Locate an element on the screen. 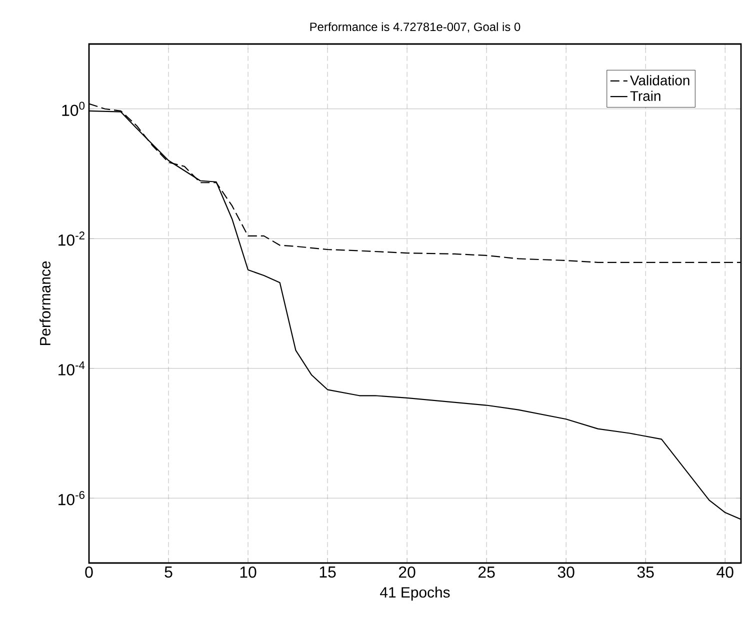  y-tick-label: 10$^{-6}$ is located at coordinates (71, 498).